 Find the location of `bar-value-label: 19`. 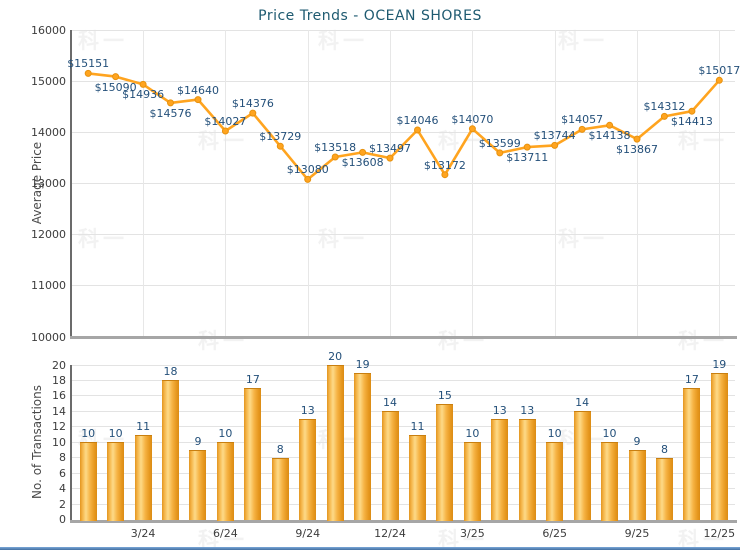

bar-value-label: 19 is located at coordinates (719, 364).